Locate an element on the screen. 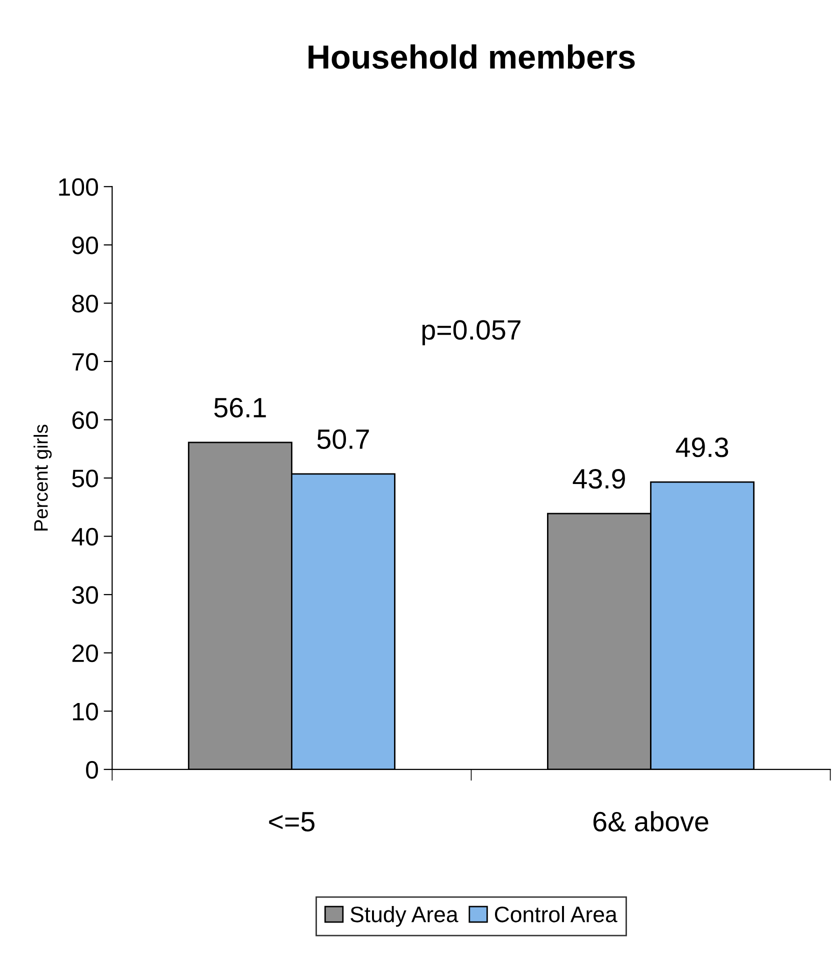 Image resolution: width=837 pixels, height=957 pixels. data-label: 50.7 is located at coordinates (343, 439).